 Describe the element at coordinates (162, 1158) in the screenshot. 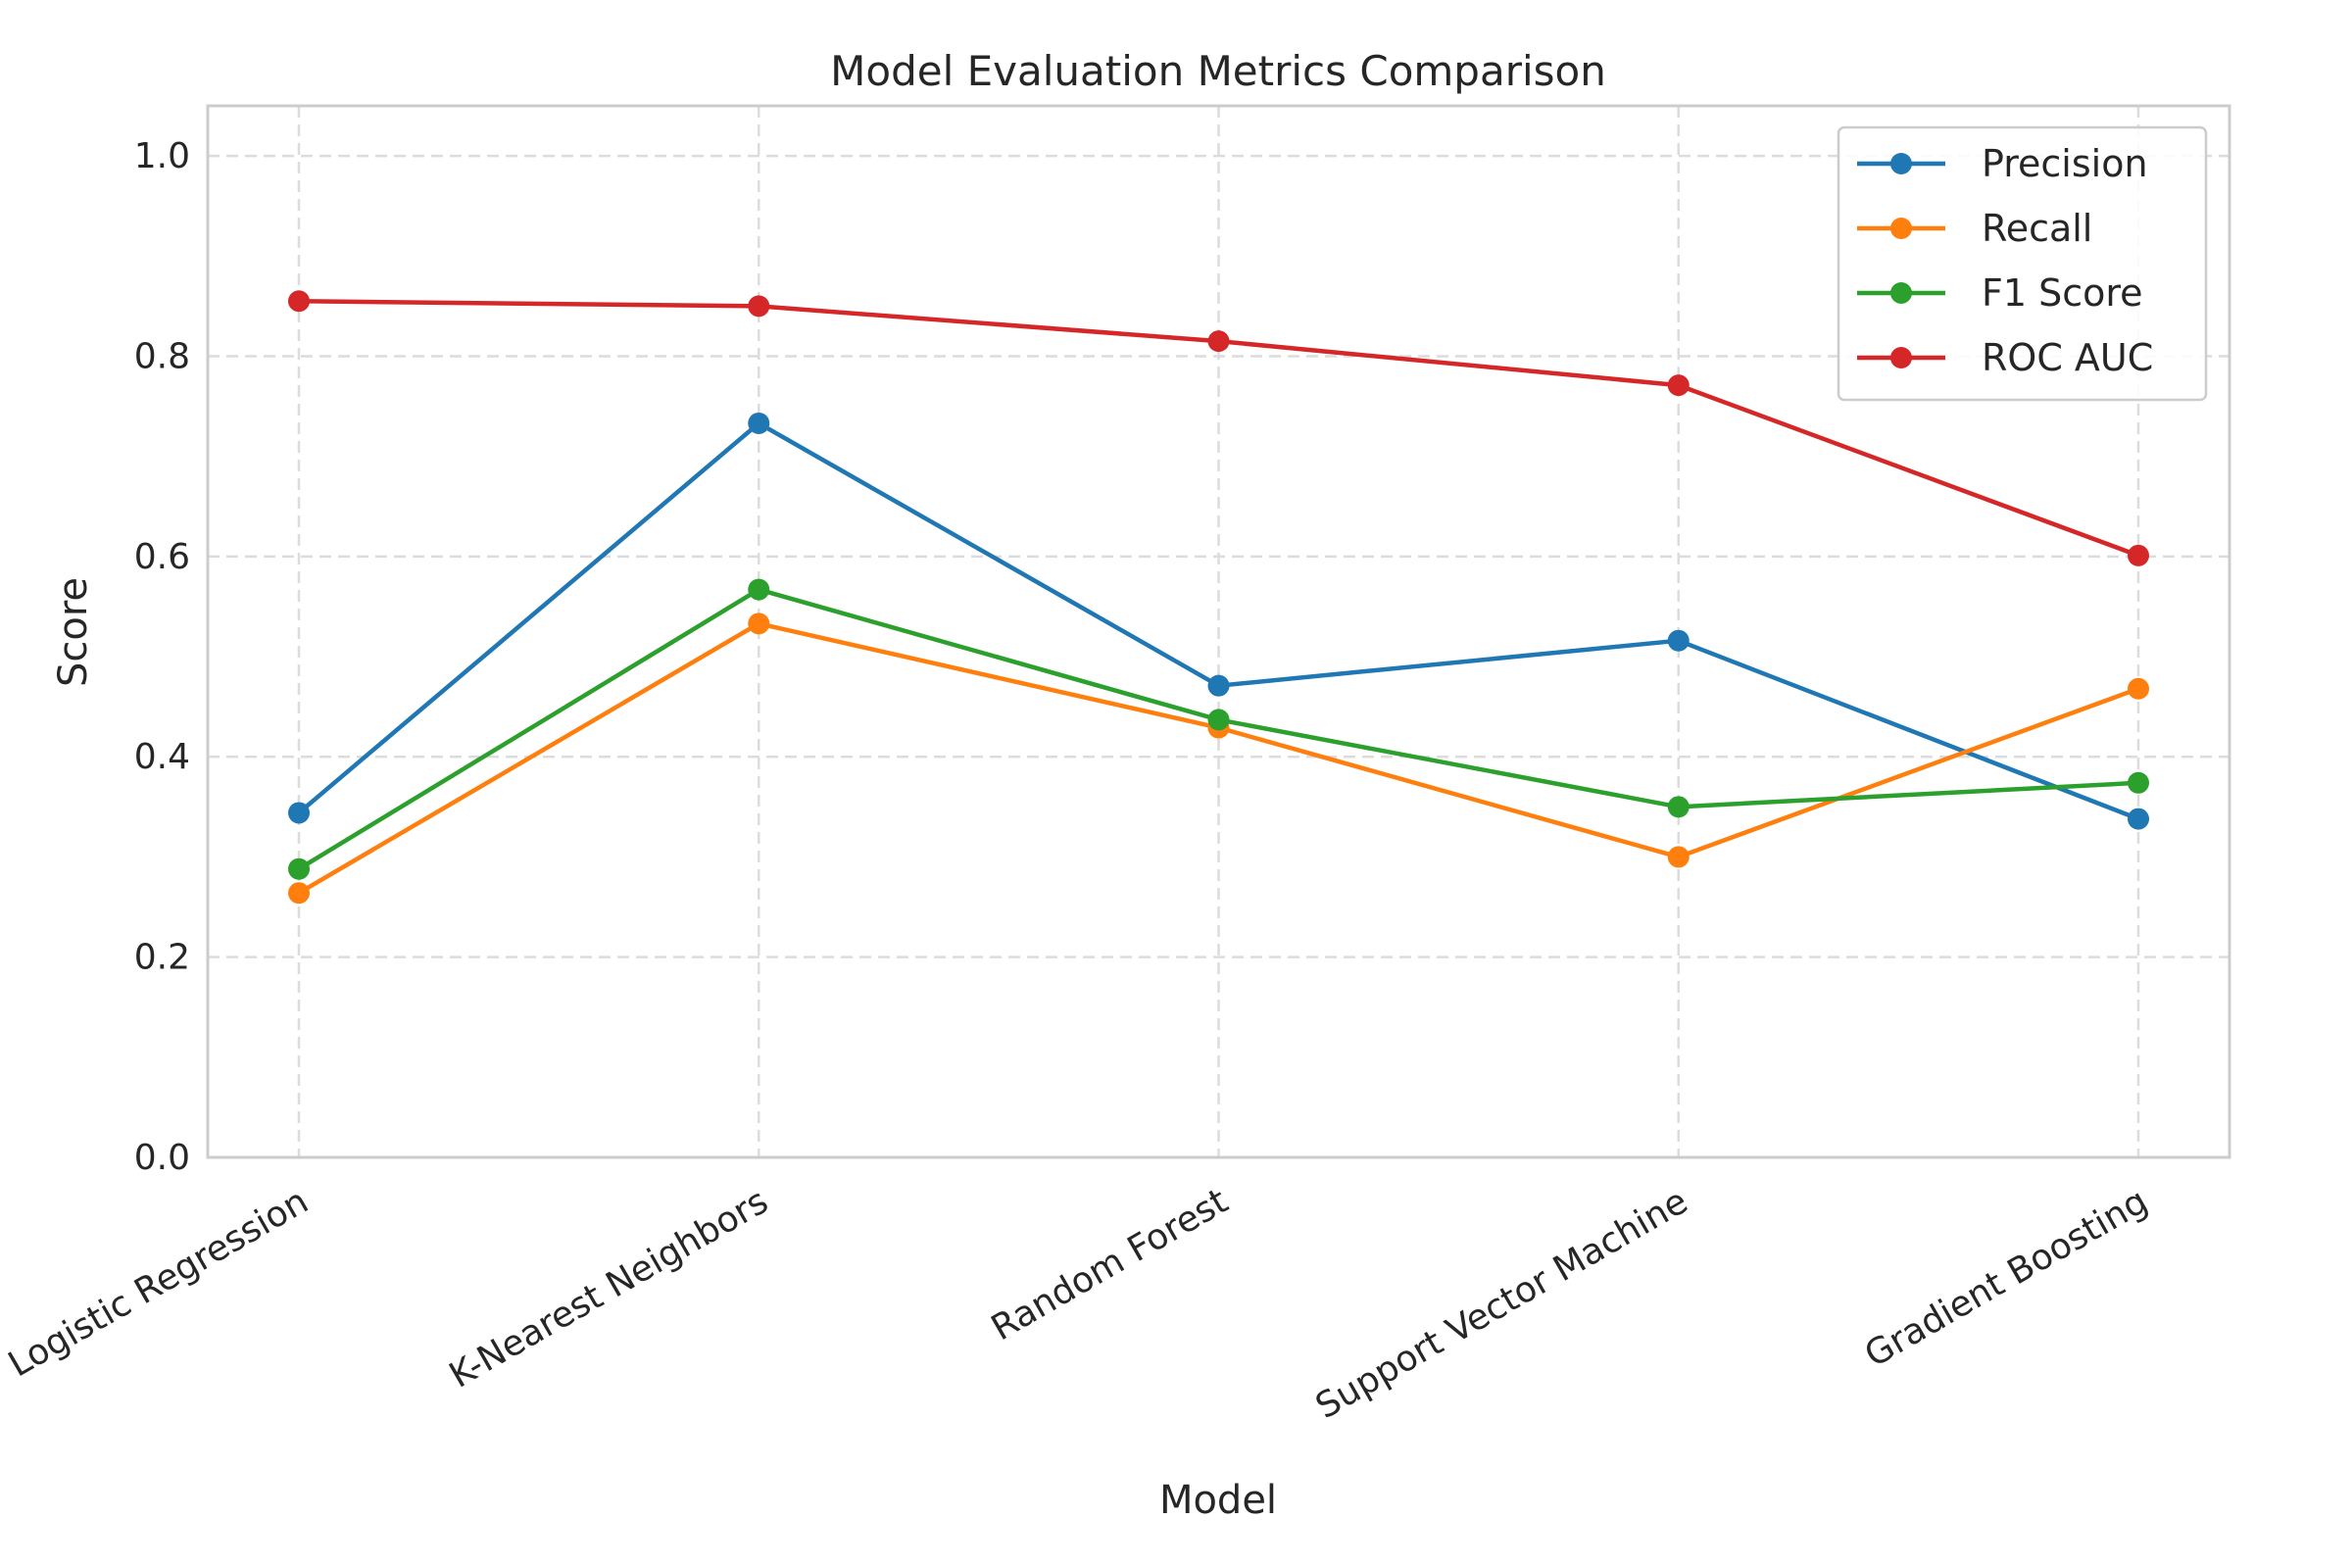

I see `y-tick-label: 0.0` at that location.